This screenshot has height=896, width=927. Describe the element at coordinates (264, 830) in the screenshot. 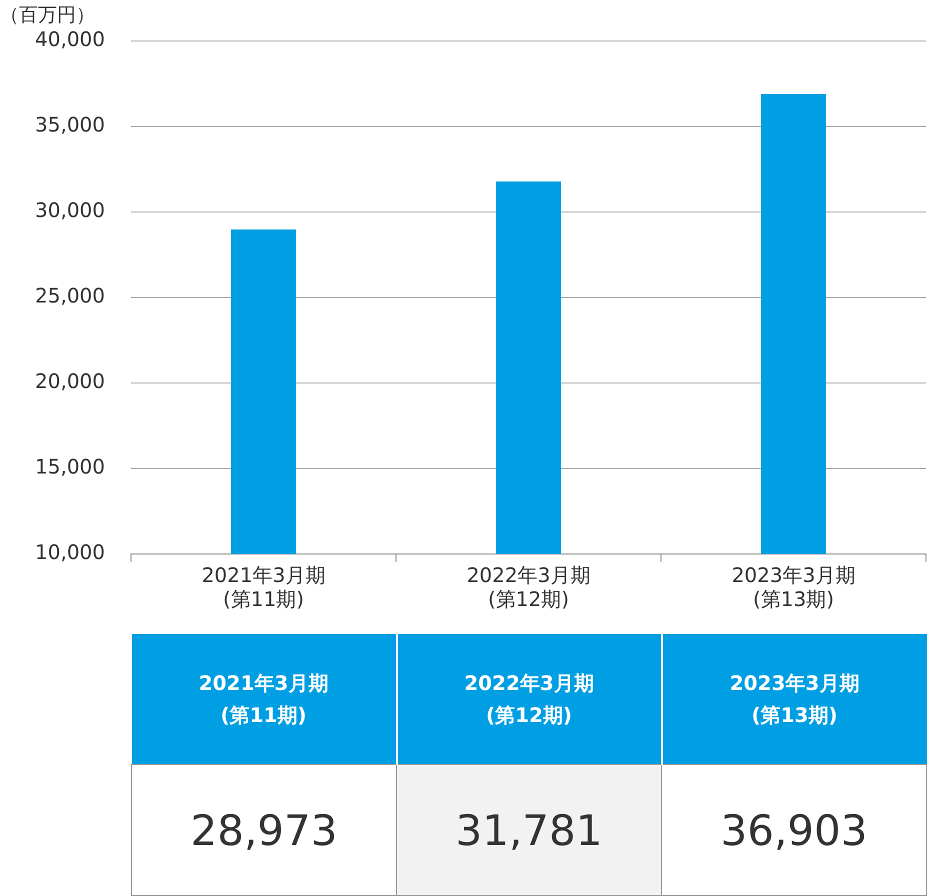

I see `data-label: 28,973` at that location.